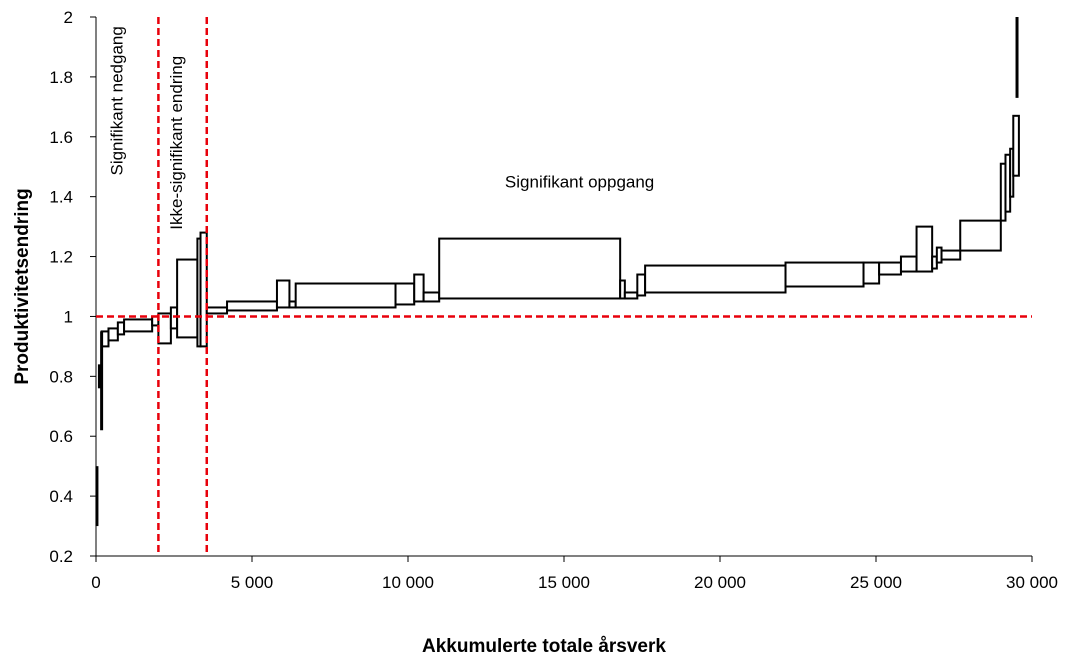  Describe the element at coordinates (117, 100) in the screenshot. I see `region-label-0: Signifikant nedgang` at that location.